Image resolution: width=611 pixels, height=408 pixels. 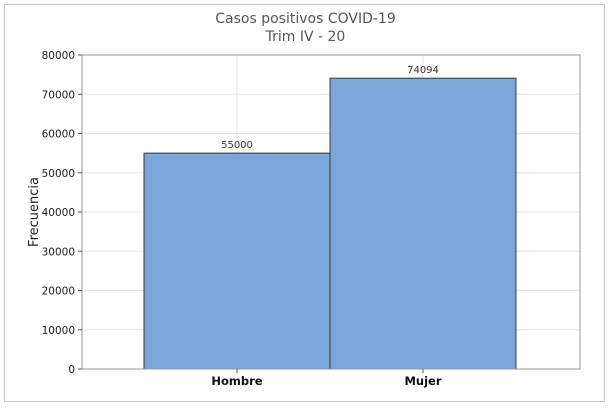 I want to click on x-tick-label-mujer: Mujer, so click(x=422, y=381).